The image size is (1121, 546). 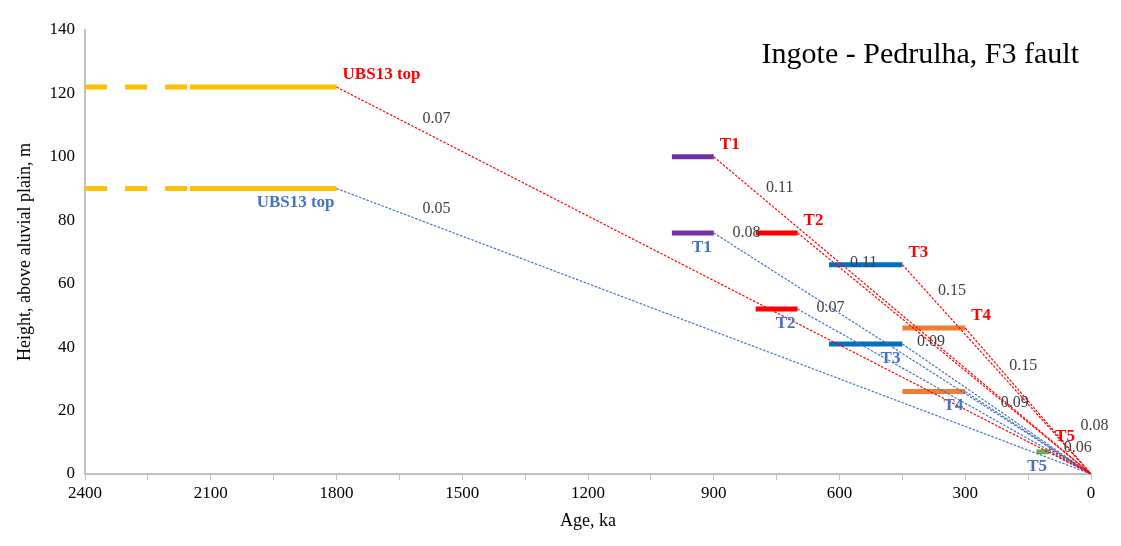 I want to click on x-tick-label: 600, so click(x=839, y=492).